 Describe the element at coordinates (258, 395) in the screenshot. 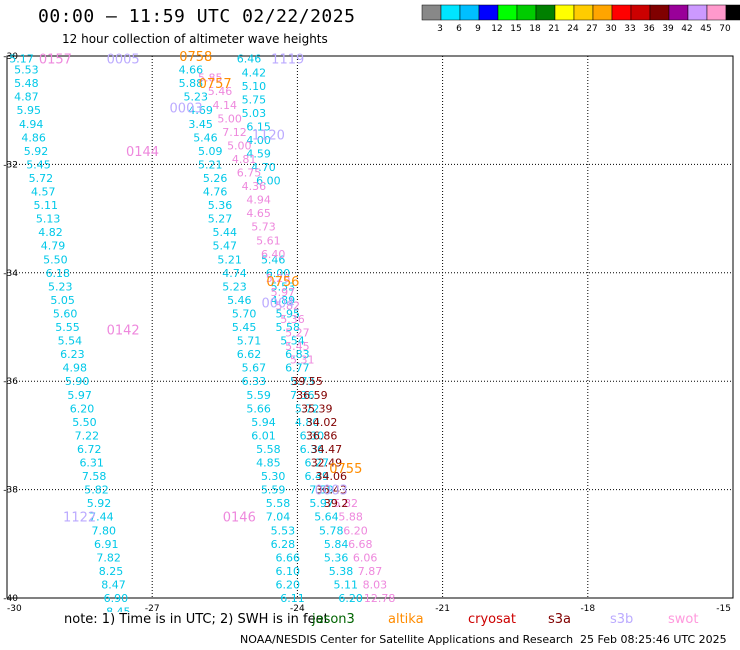

I see `wave-height-value: 5.59` at that location.